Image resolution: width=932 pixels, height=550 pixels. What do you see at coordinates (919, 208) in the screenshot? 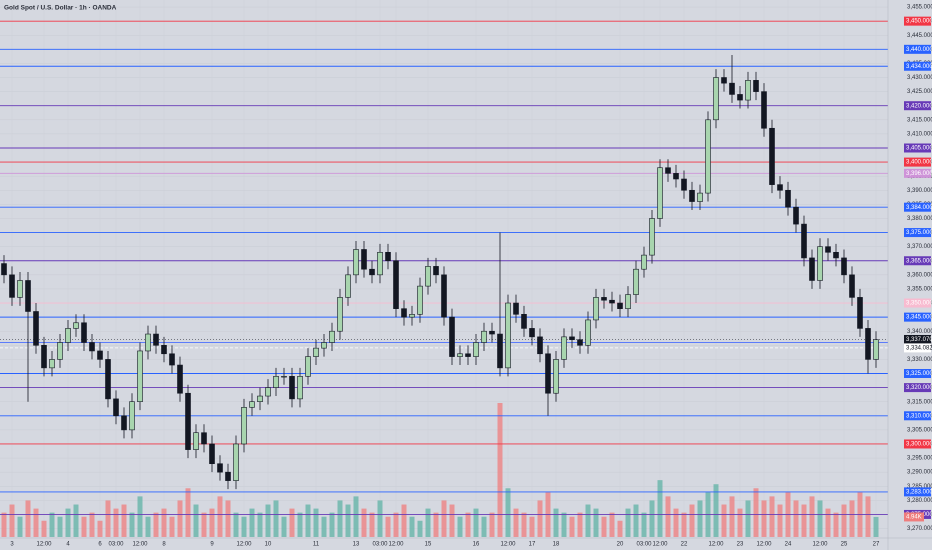
I see `level-label: 3,384.000` at bounding box center [919, 208].